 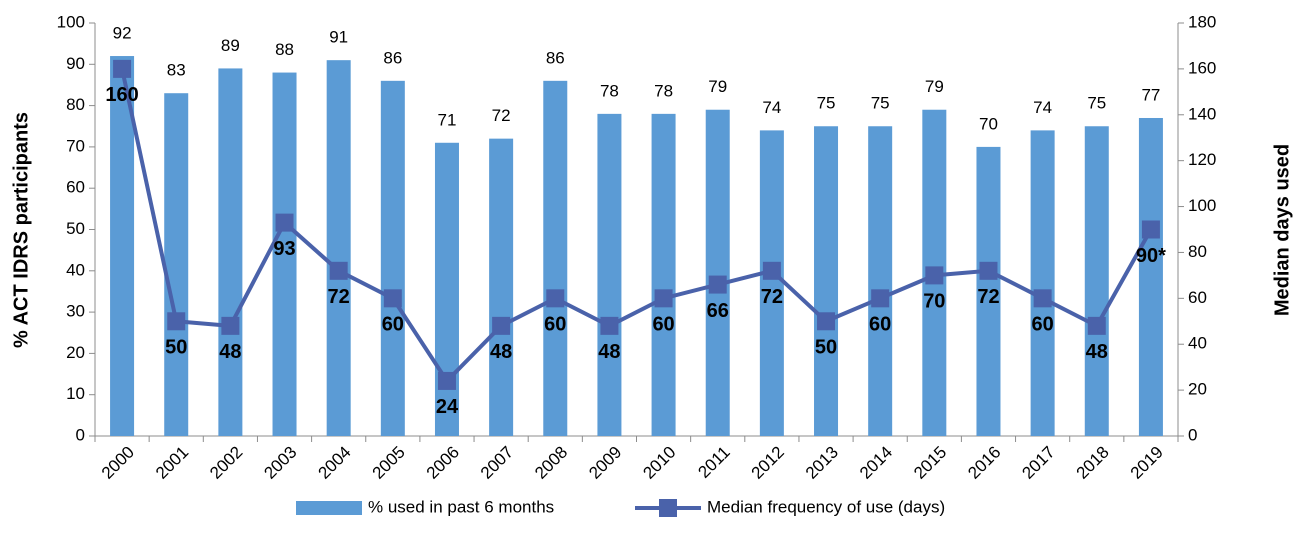 I want to click on y2-axis-title: Median days used, so click(x=1282, y=230).